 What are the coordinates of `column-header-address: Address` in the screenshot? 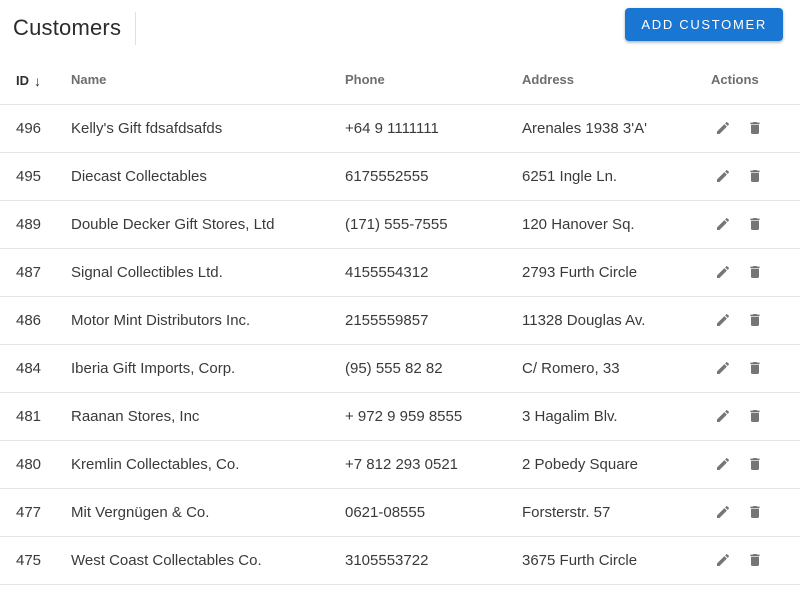 It's located at (616, 80).